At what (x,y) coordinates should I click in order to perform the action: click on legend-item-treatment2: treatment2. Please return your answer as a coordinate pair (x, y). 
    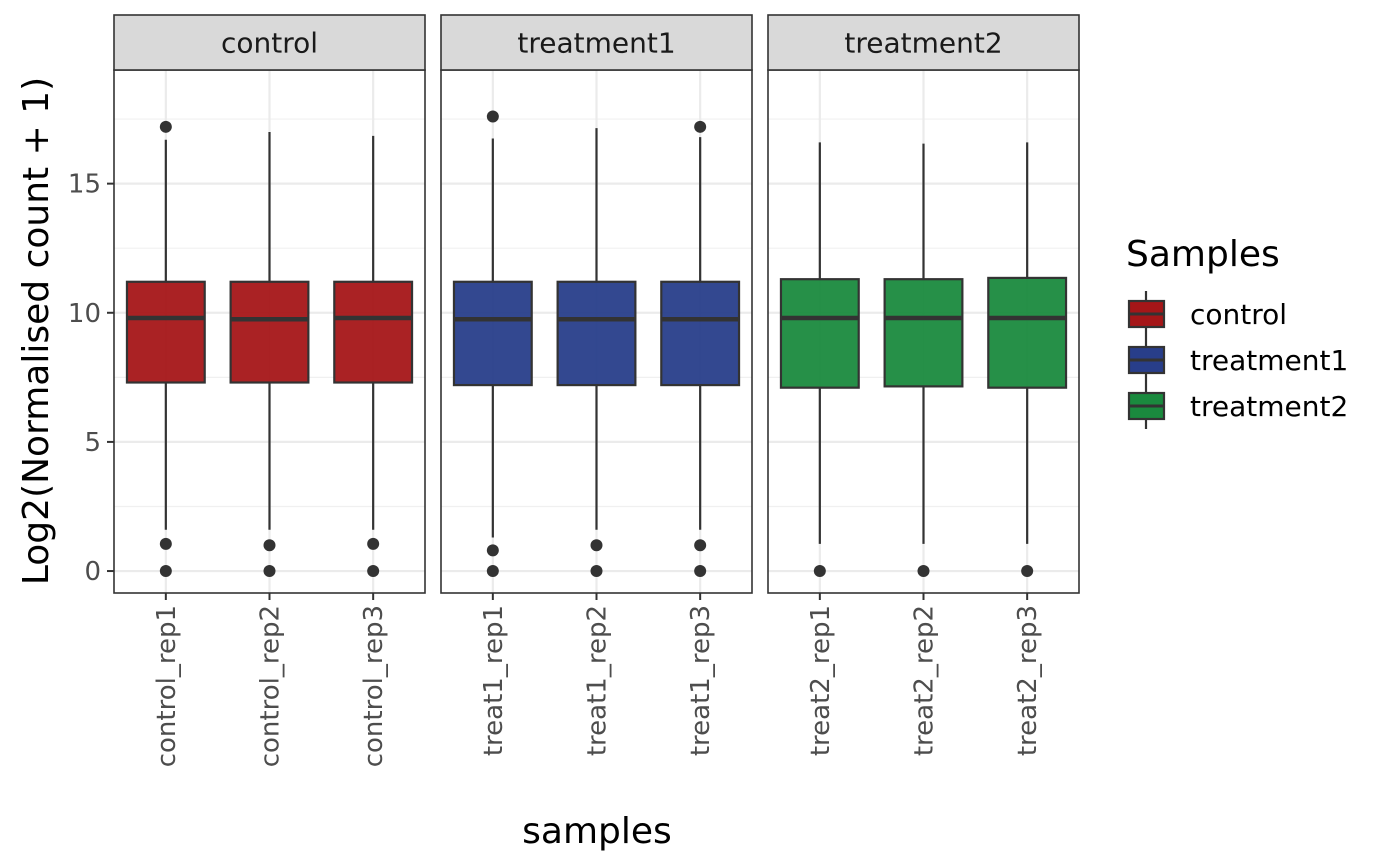
    Looking at the image, I should click on (1237, 406).